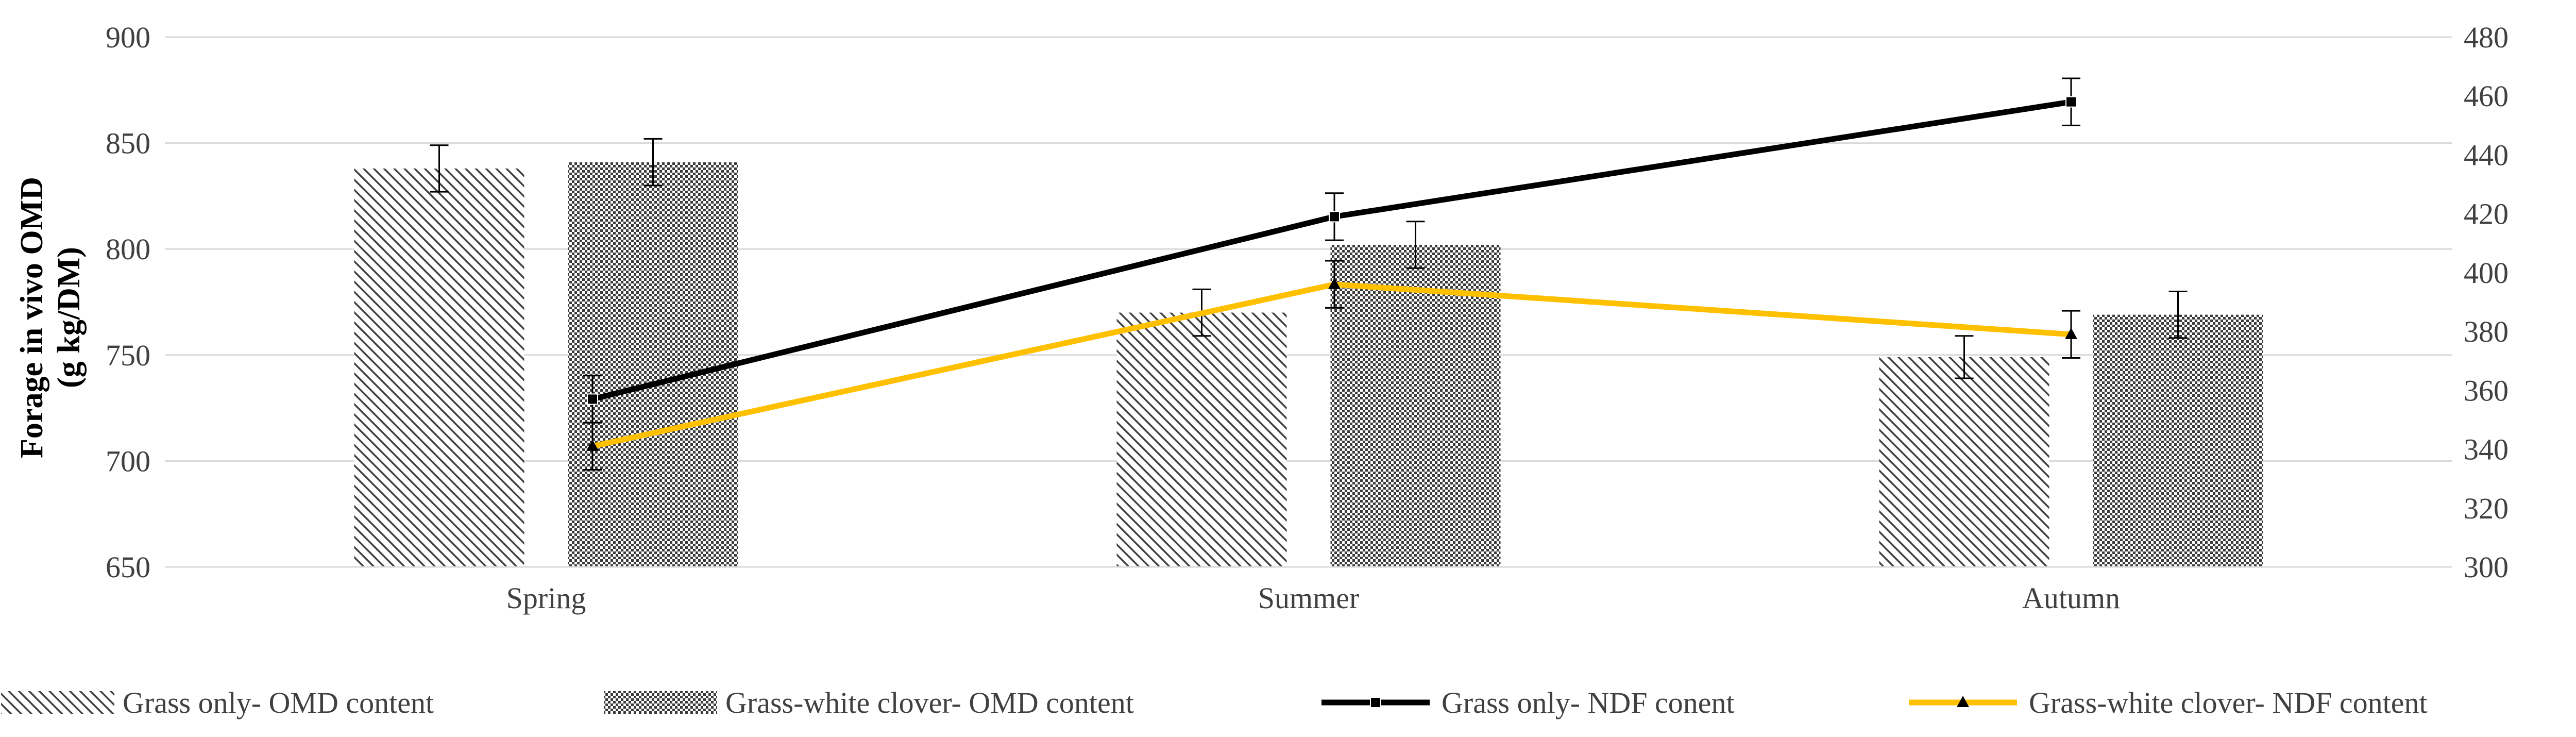 The image size is (2576, 737). What do you see at coordinates (2486, 273) in the screenshot?
I see `y-right-tick-label: 400` at bounding box center [2486, 273].